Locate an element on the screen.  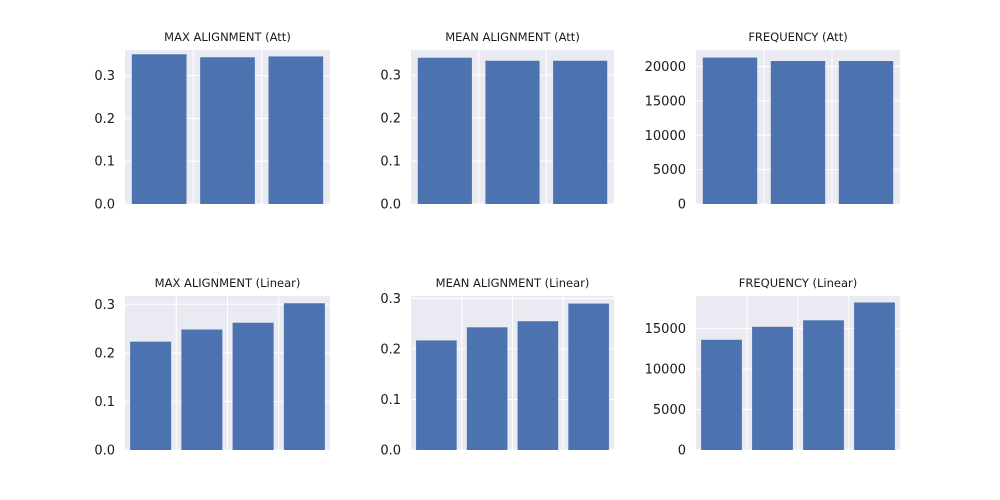
chart-panel-5: 0.0 0.1 0.2 0.3 MEAN ALIGNMENT (Linear) is located at coordinates (497, 367).